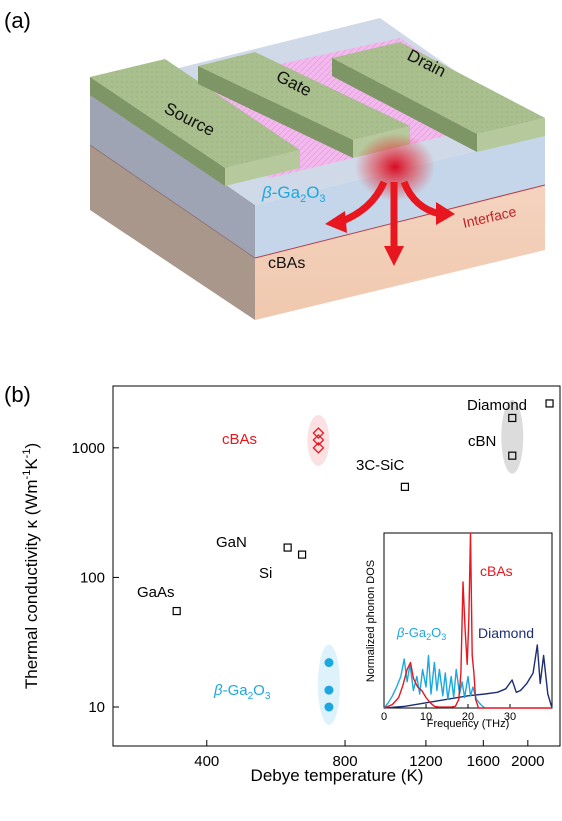 The image size is (562, 821). Describe the element at coordinates (510, 717) in the screenshot. I see `inset-x-tick-label: 30` at that location.